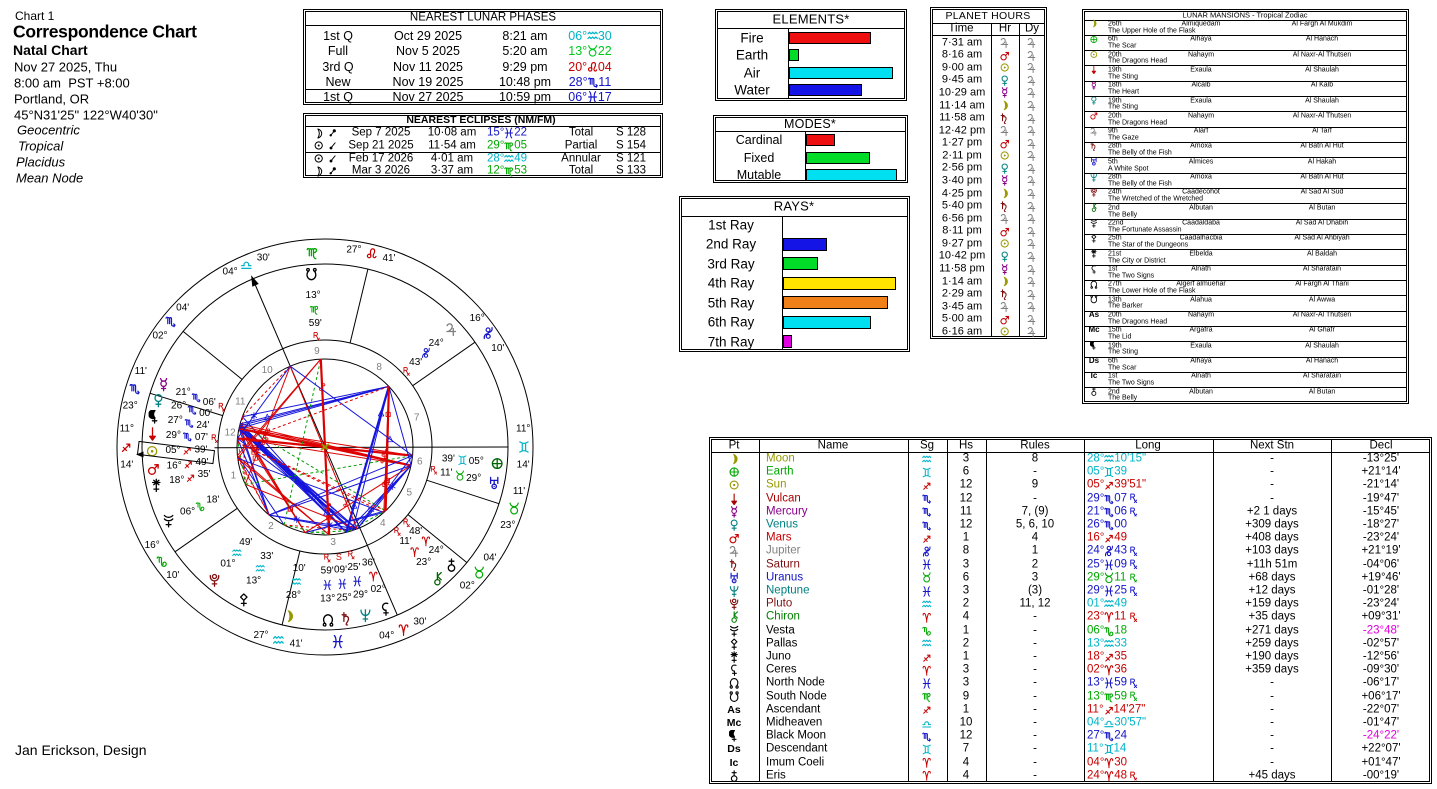 Image resolution: width=1437 pixels, height=789 pixels. I want to click on svg-text: 6, so click(420, 462).